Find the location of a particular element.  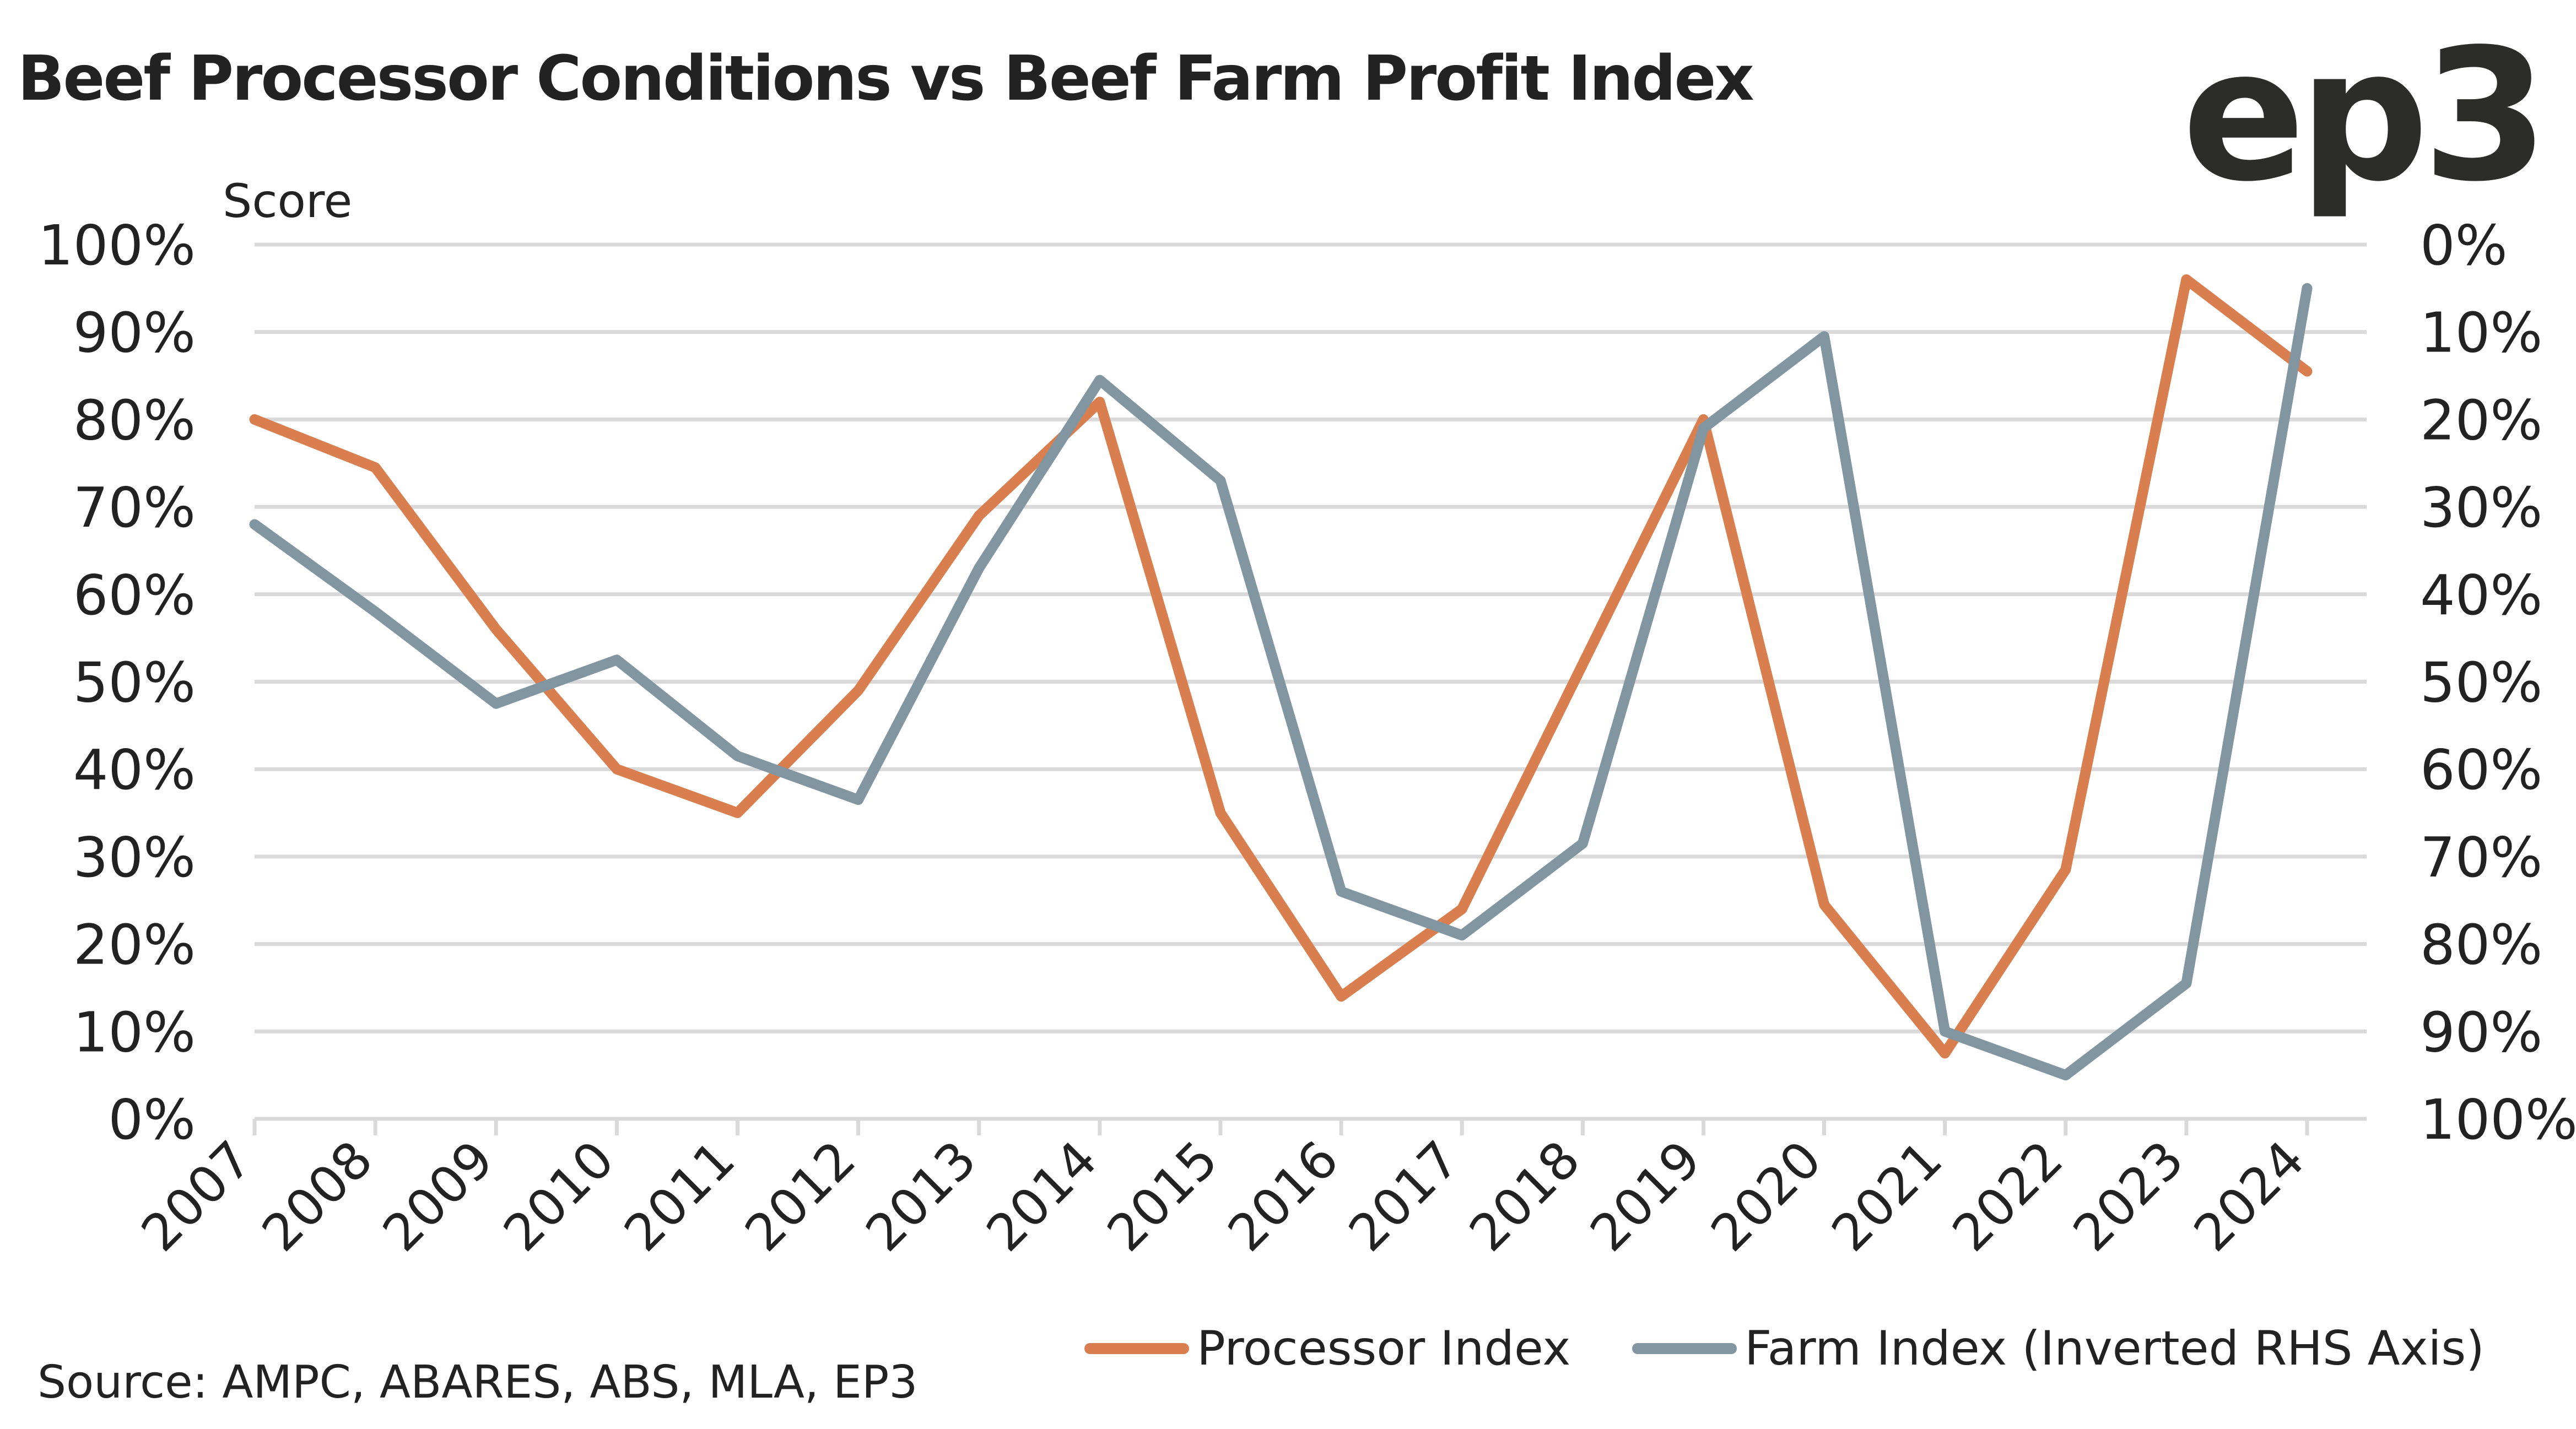

y-tick-label-right: 10% is located at coordinates (2481, 333).